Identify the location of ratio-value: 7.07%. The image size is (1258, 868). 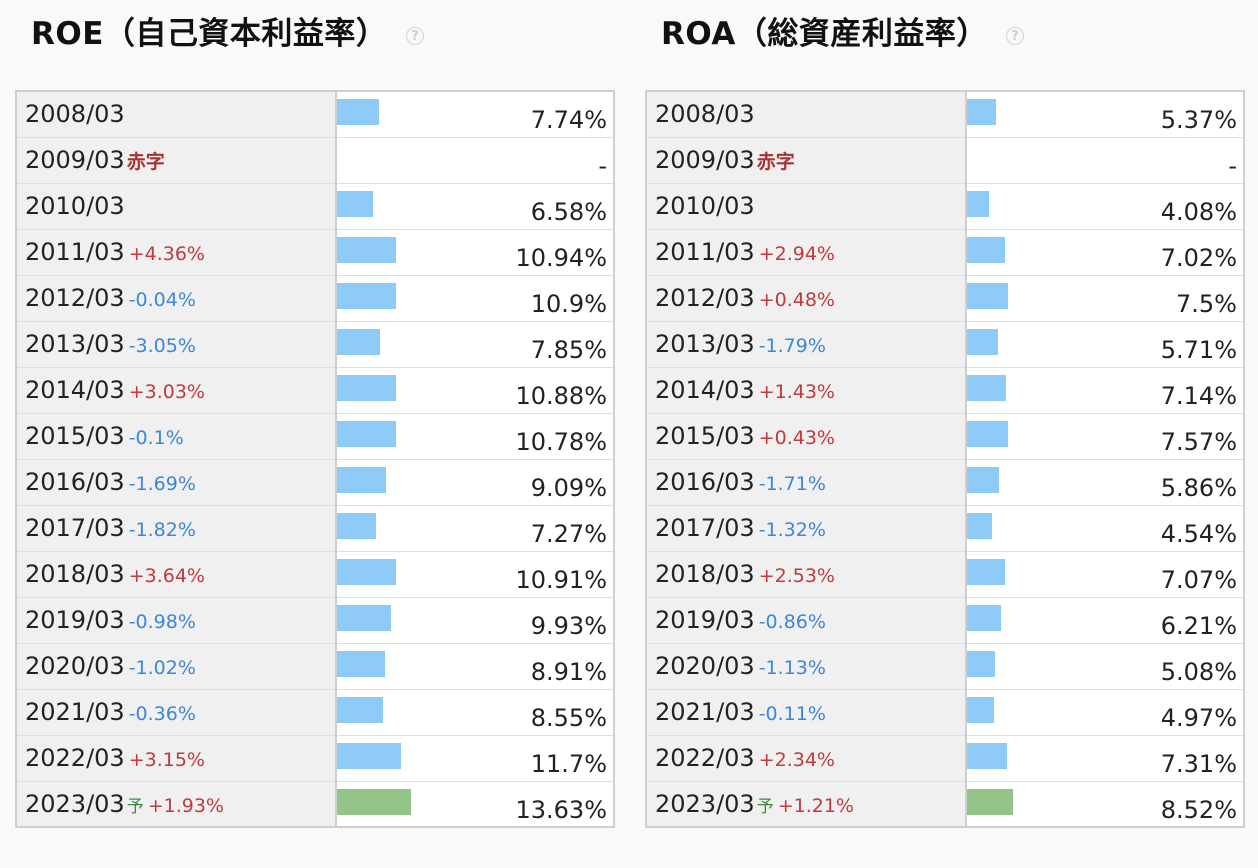
(1198, 579).